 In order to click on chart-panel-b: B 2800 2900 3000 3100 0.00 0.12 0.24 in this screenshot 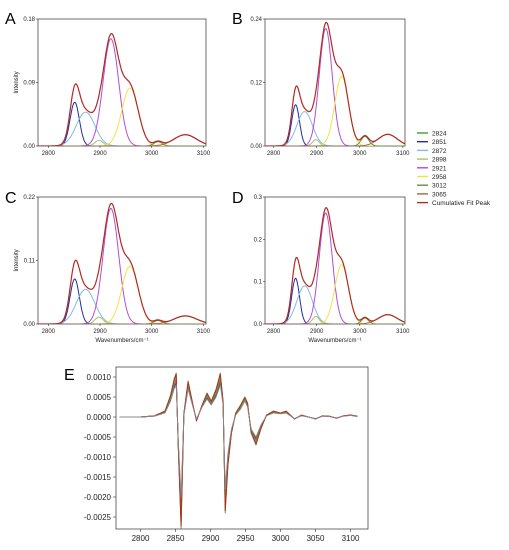, I will do `click(321, 84)`.